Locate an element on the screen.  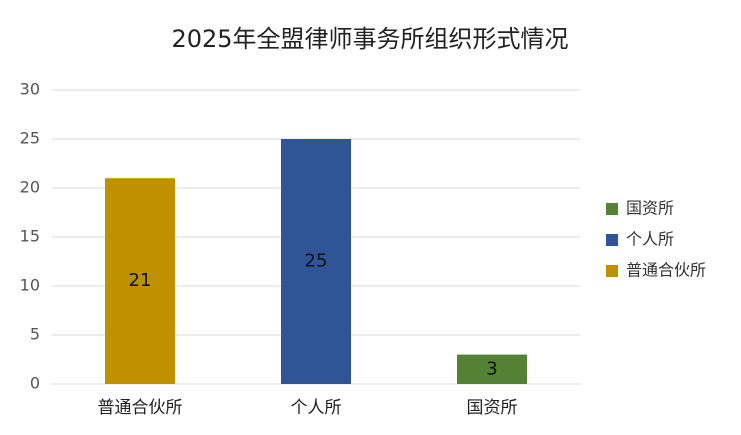
x-tick-label: 普通合伙所 is located at coordinates (140, 408).